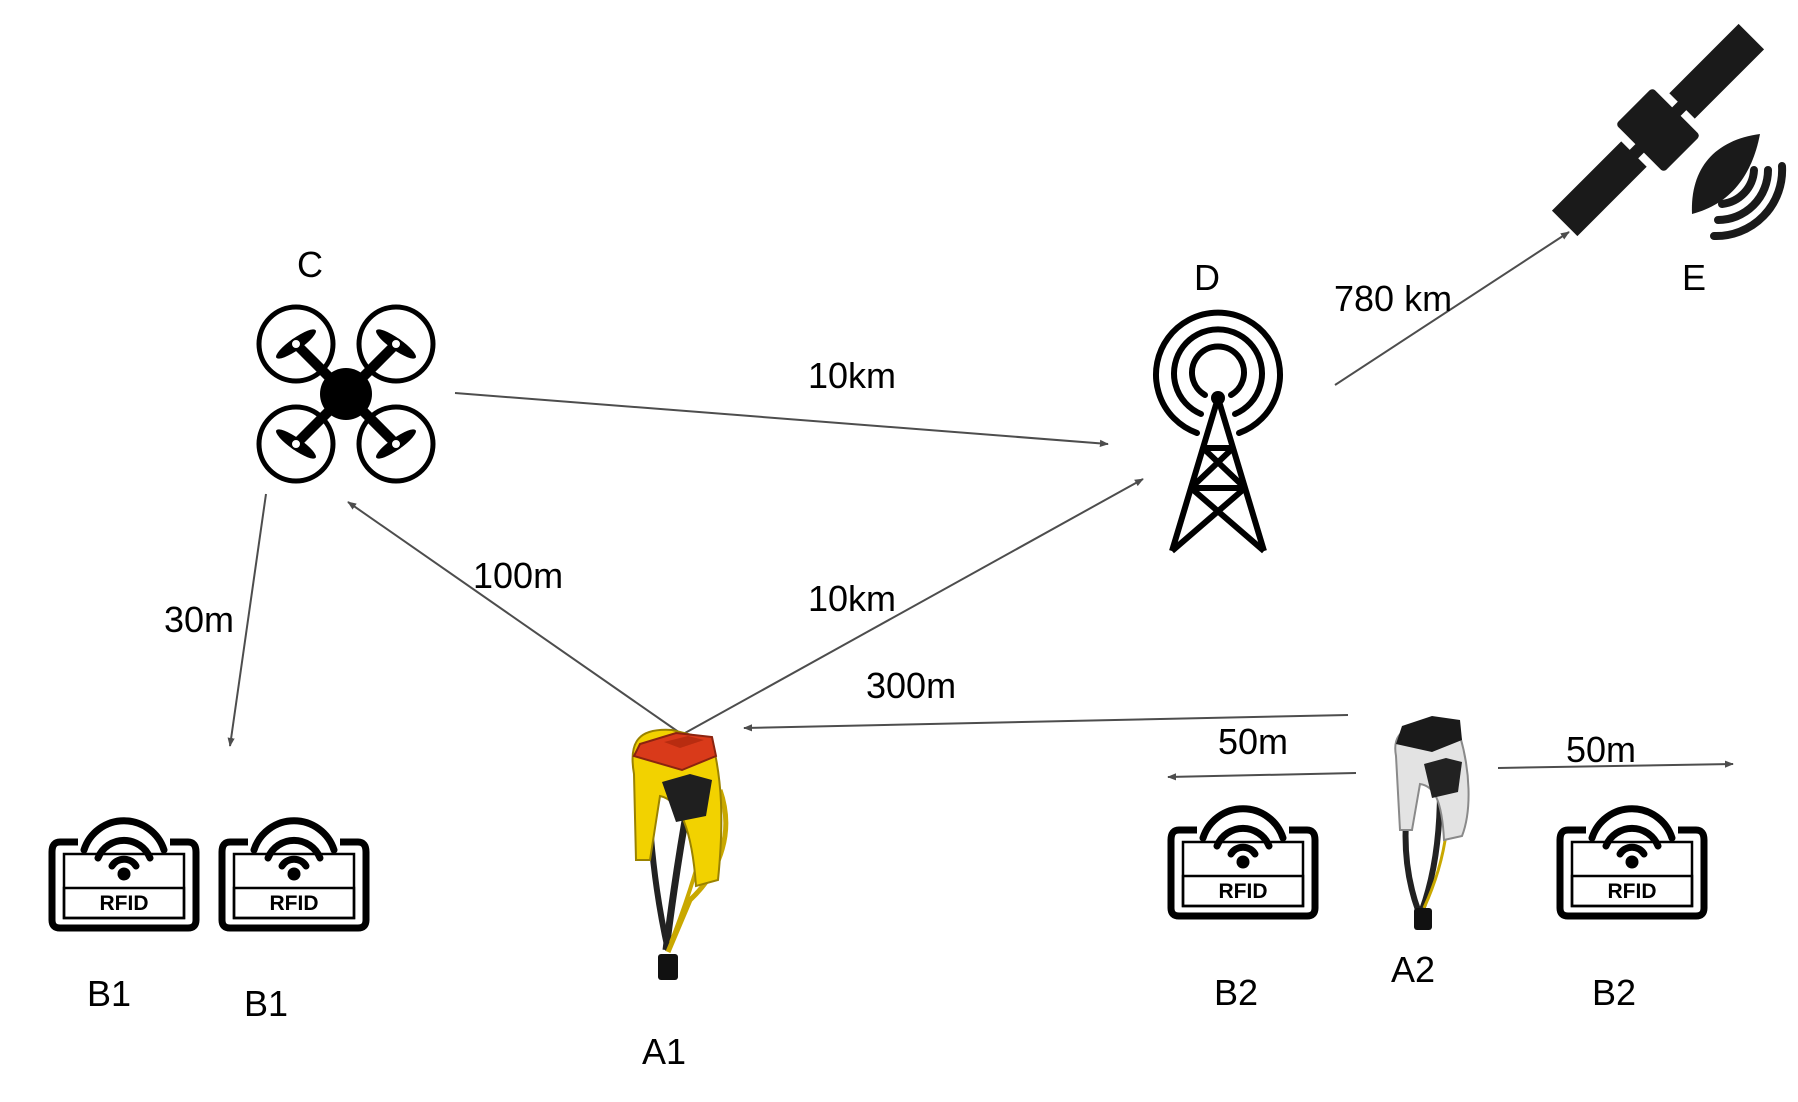  What do you see at coordinates (1046, 723) in the screenshot?
I see `arrow-a2-to-a1` at bounding box center [1046, 723].